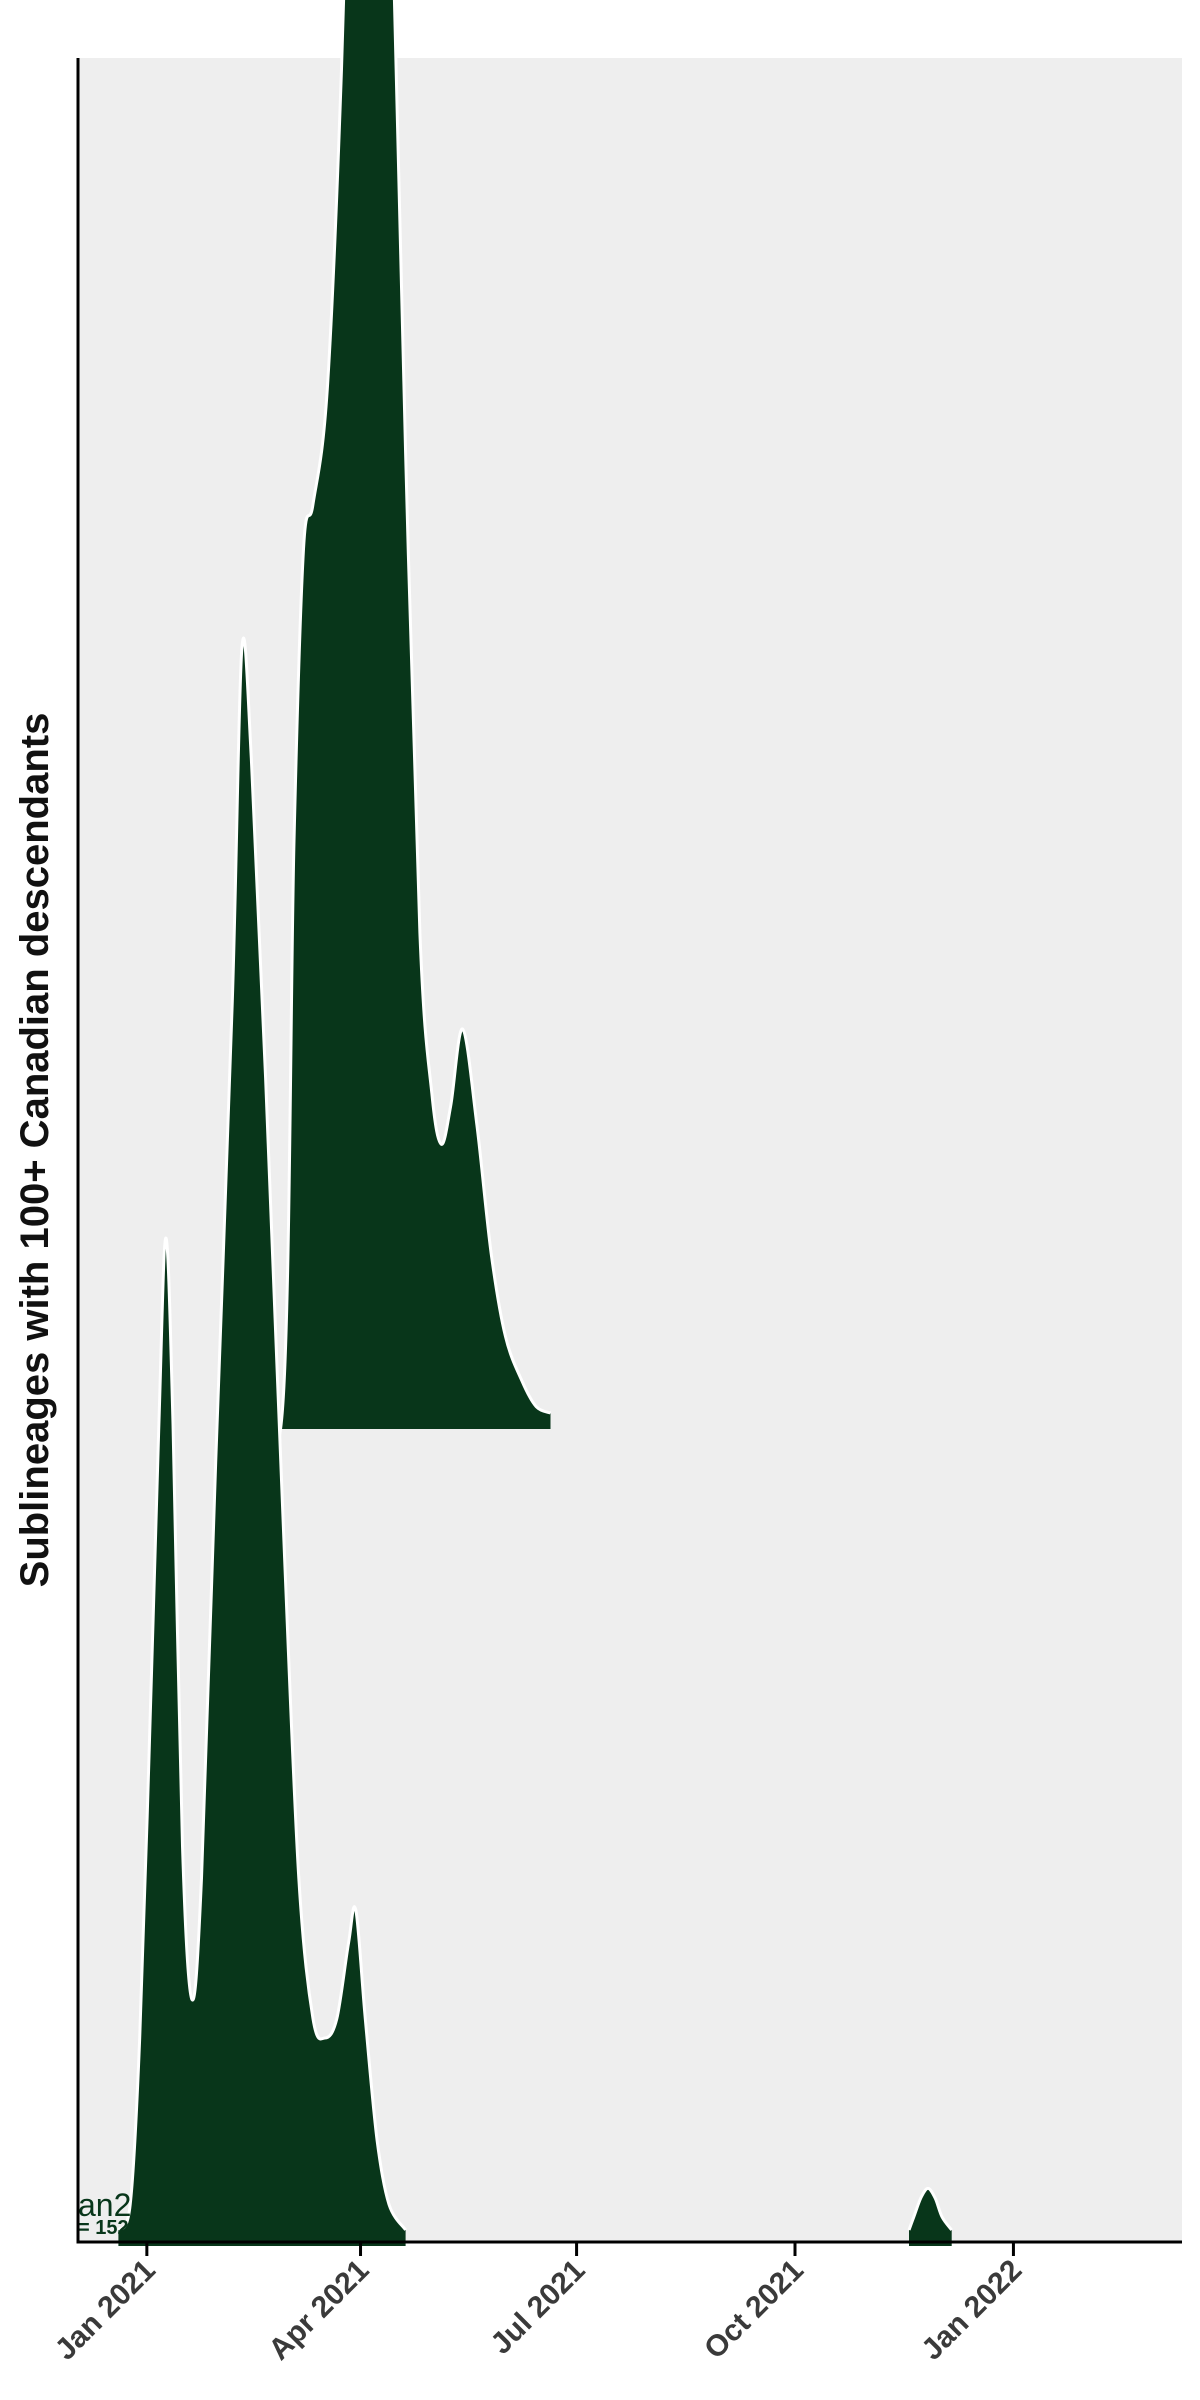 This screenshot has width=1200, height=2400. Describe the element at coordinates (971, 2310) in the screenshot. I see `x-tick-label: Jan 2022` at that location.